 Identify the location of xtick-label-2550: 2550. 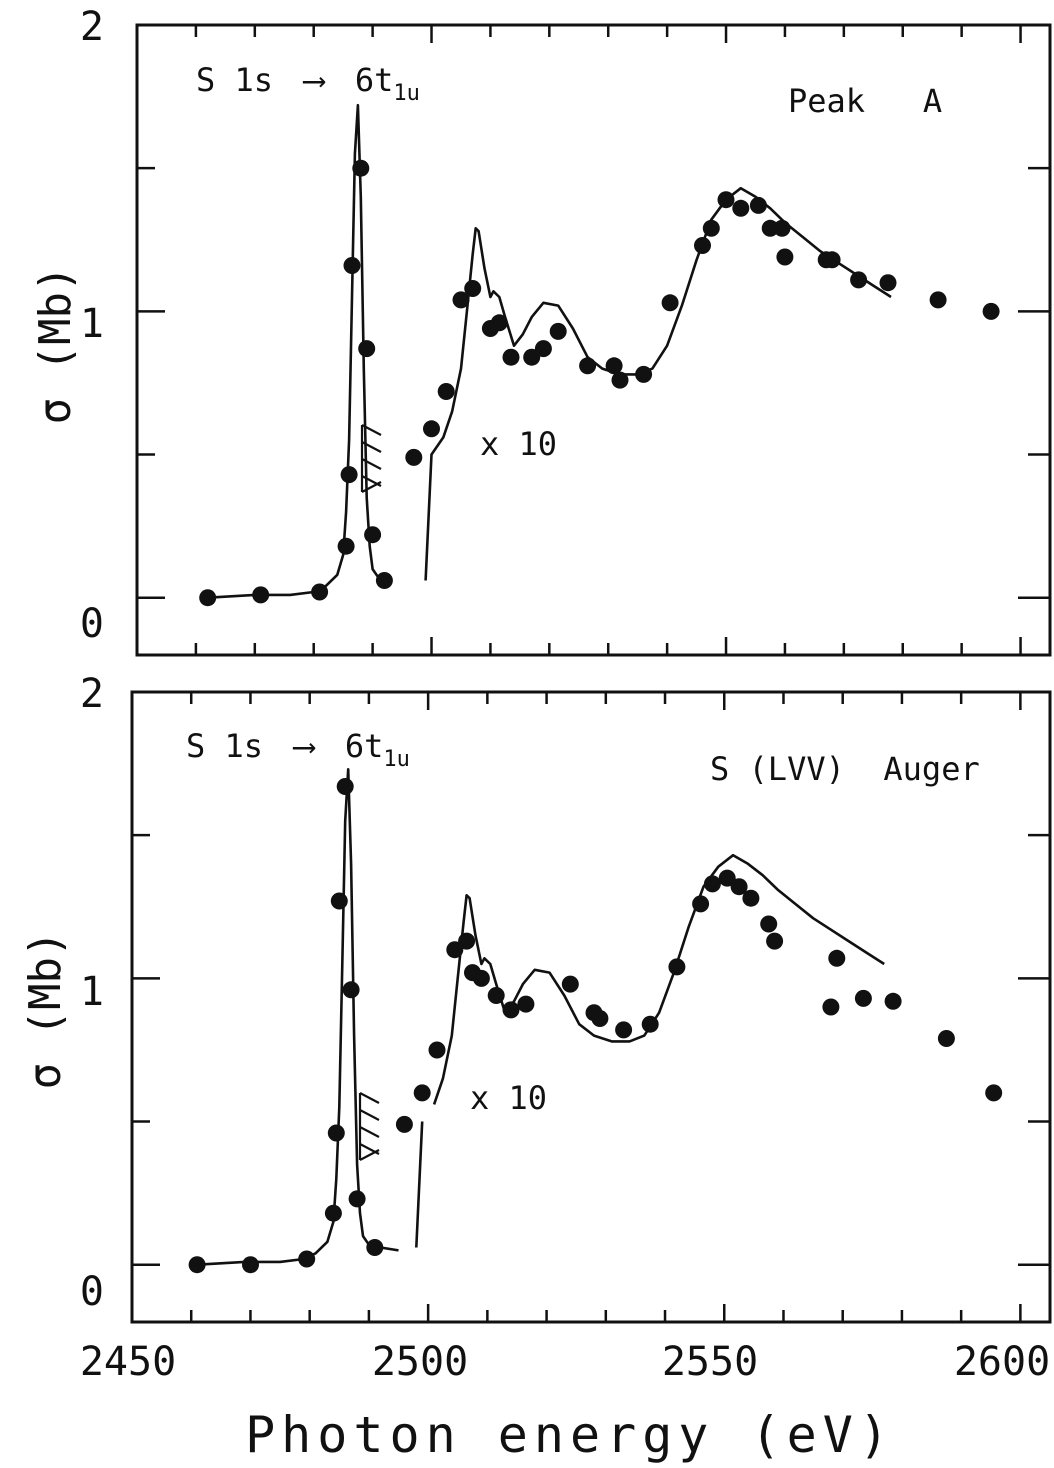
(710, 1362).